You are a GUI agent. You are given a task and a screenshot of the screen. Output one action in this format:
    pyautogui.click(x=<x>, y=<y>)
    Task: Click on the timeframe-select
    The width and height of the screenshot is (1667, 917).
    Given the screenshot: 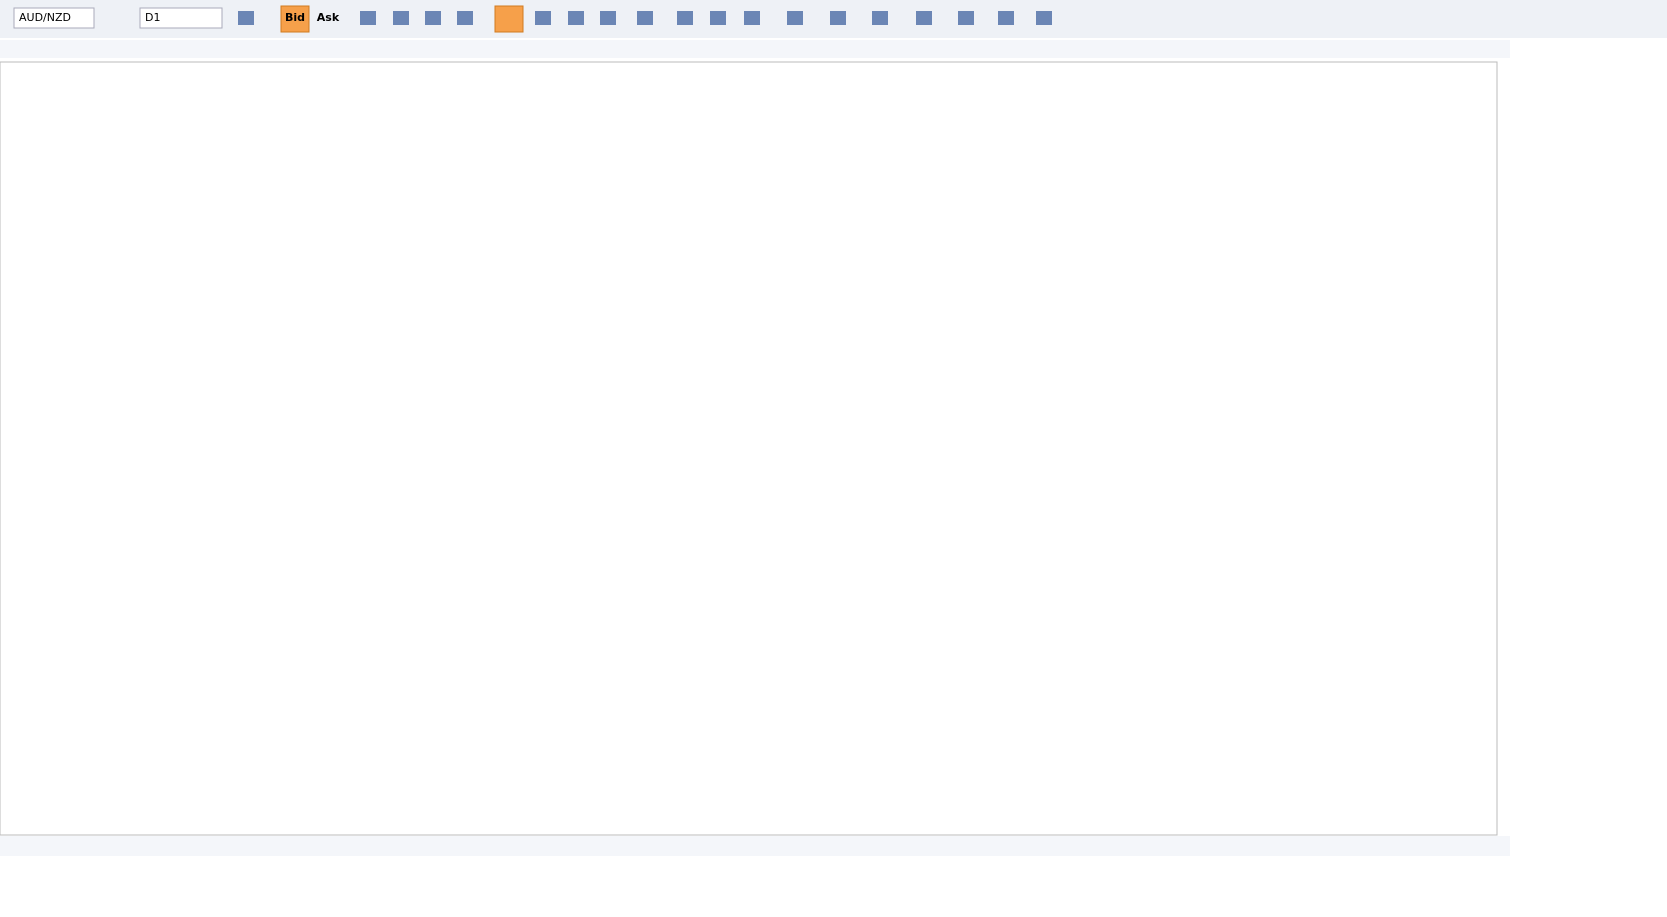 What is the action you would take?
    pyautogui.click(x=181, y=18)
    